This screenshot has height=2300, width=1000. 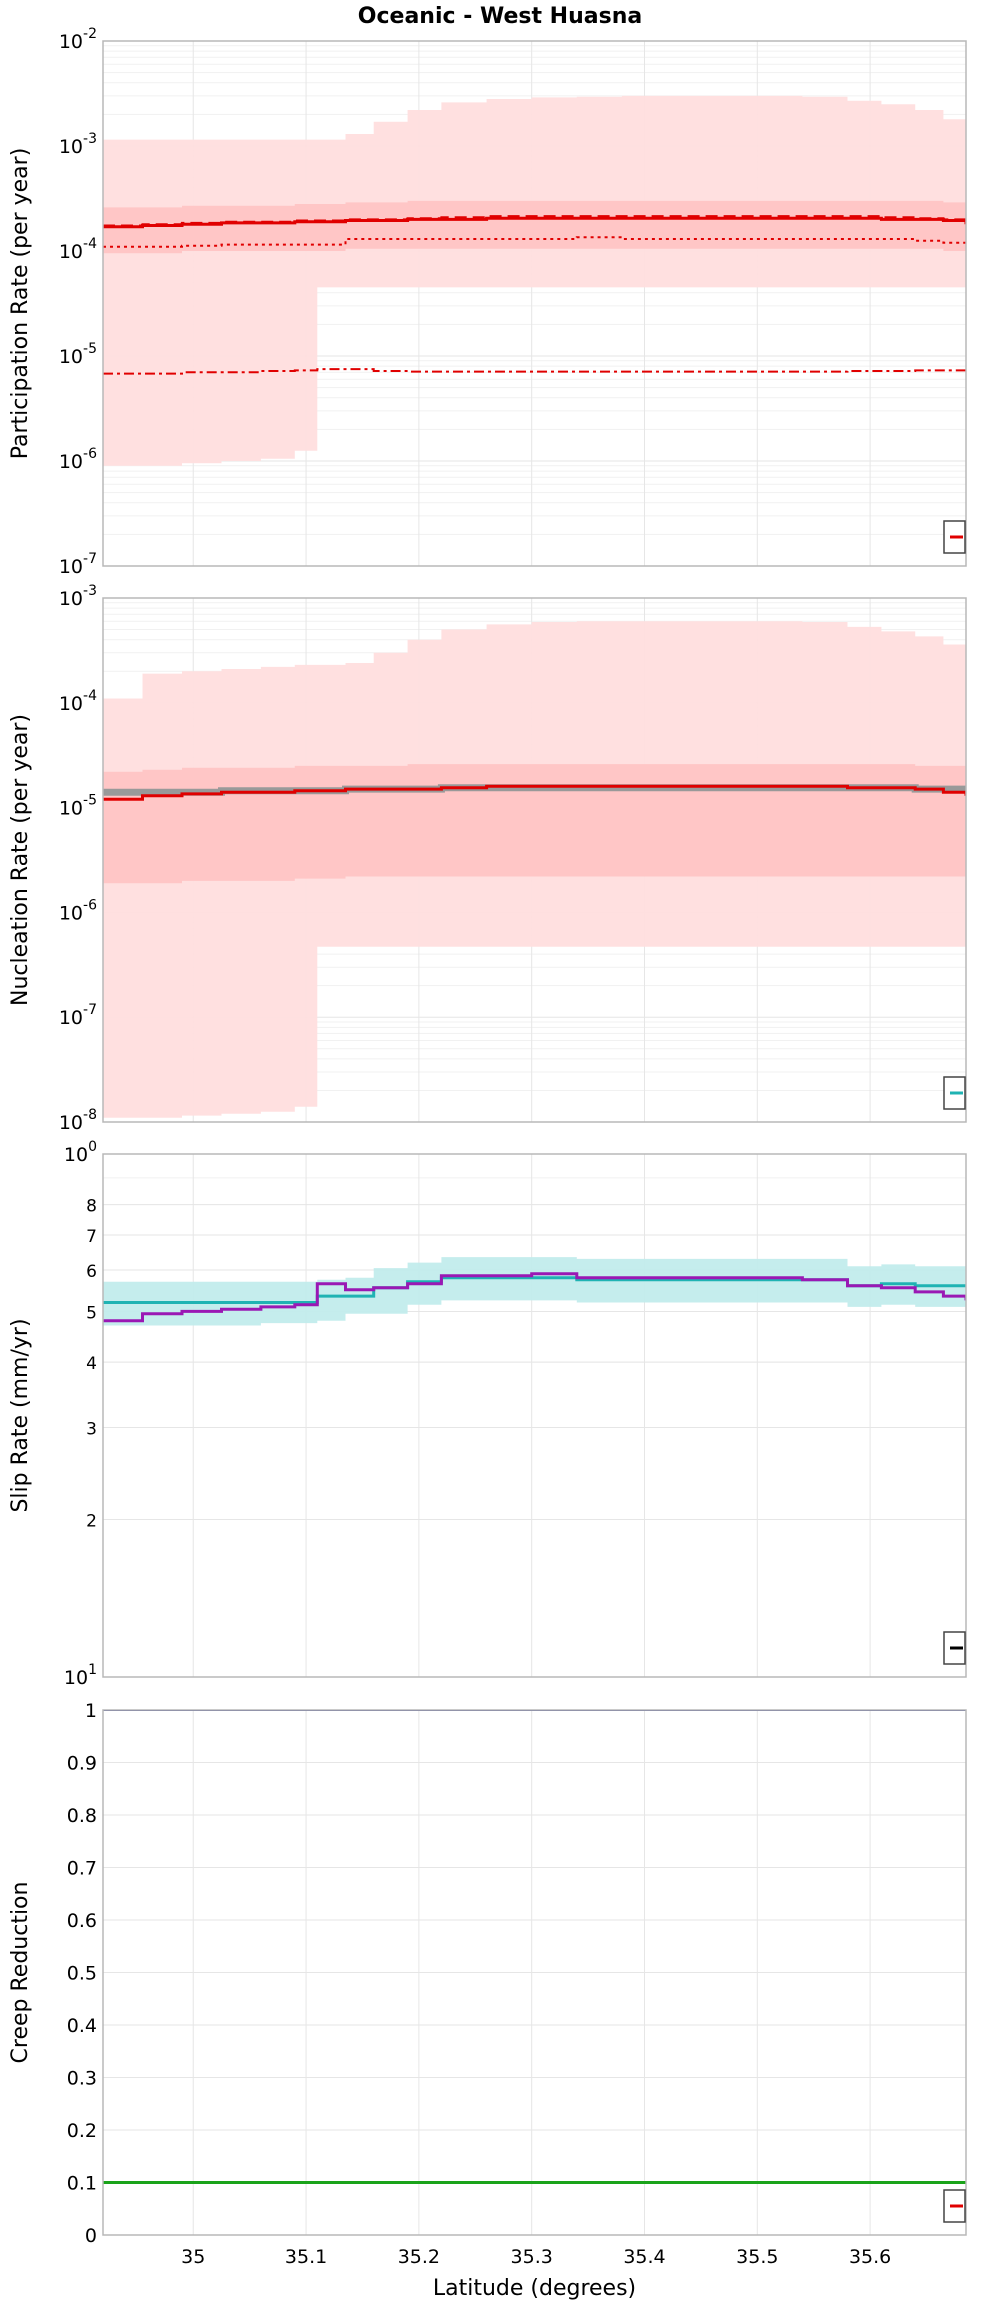 I want to click on y-tick-base: 7, so click(x=91, y=1237).